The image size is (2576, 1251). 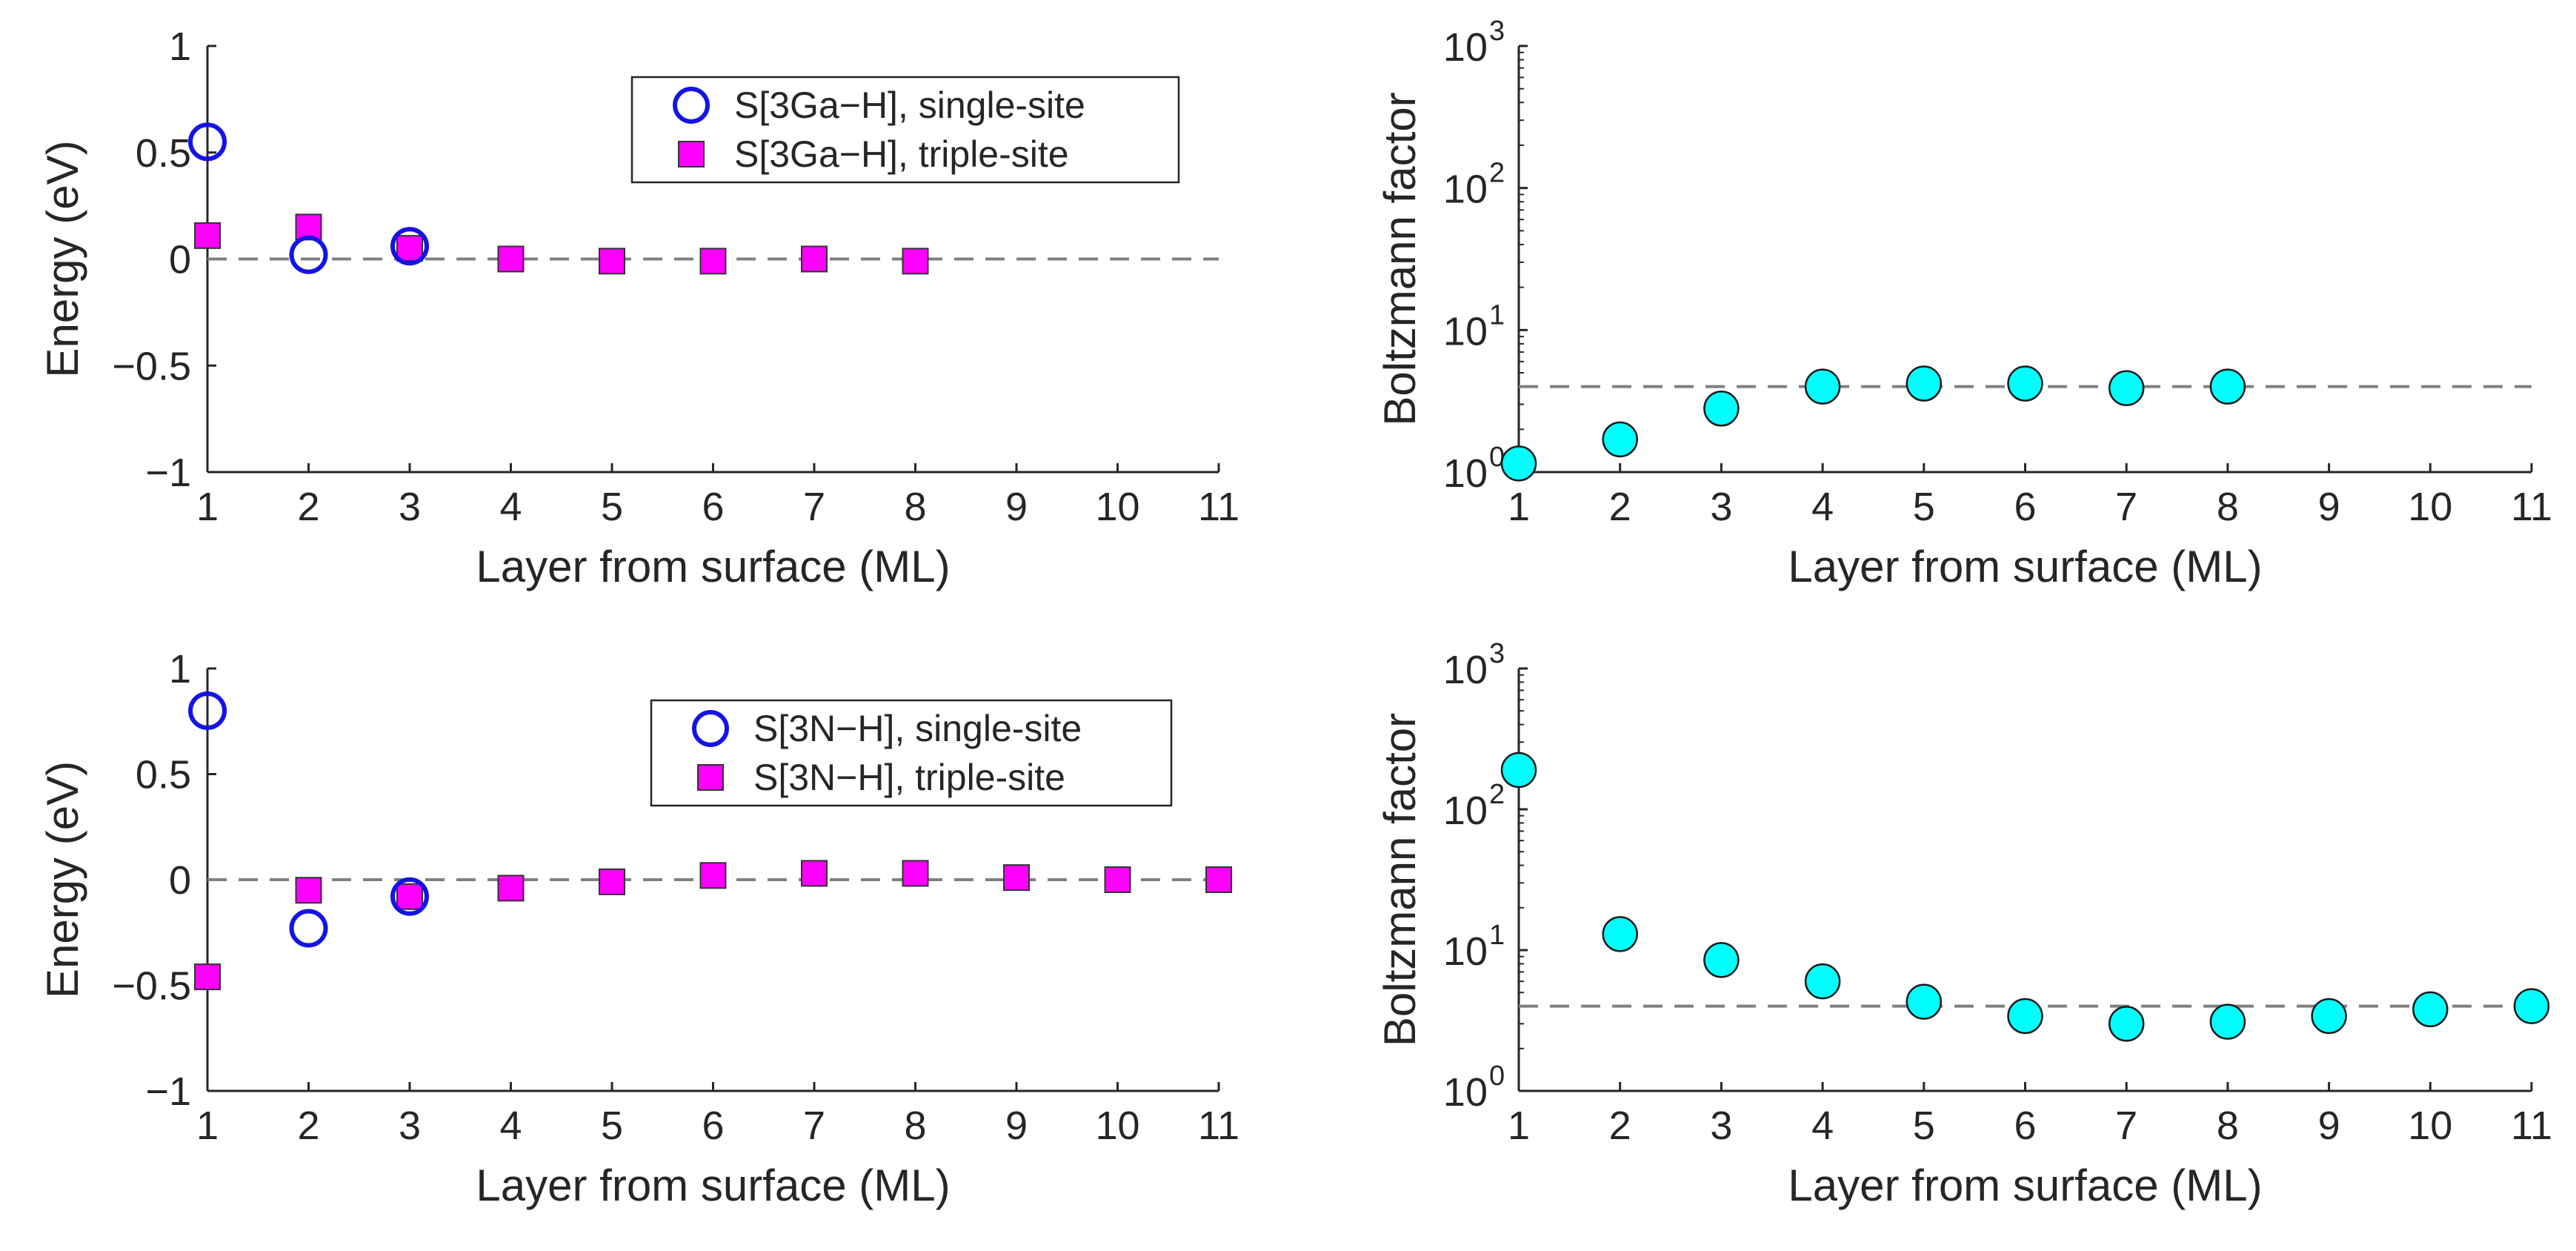 I want to click on legend-label: S[3Ga−H], triple-site, so click(x=902, y=154).